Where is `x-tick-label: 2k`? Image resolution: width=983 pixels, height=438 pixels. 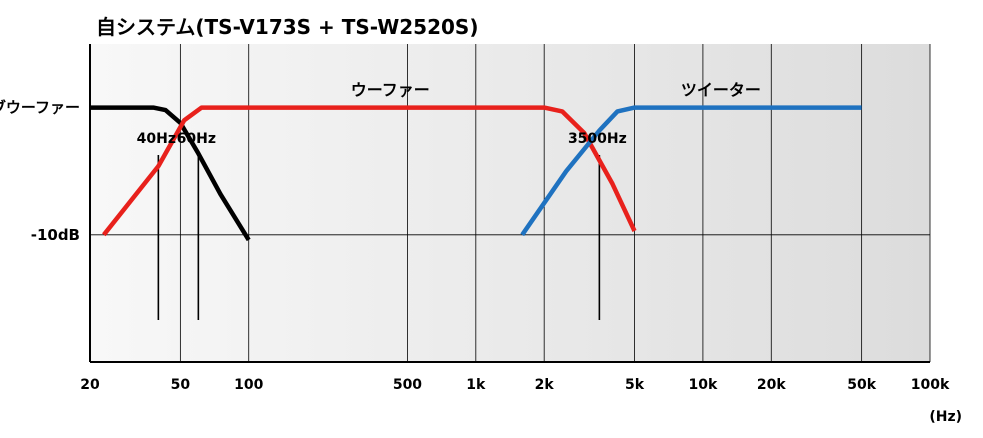
x-tick-label: 2k is located at coordinates (545, 385).